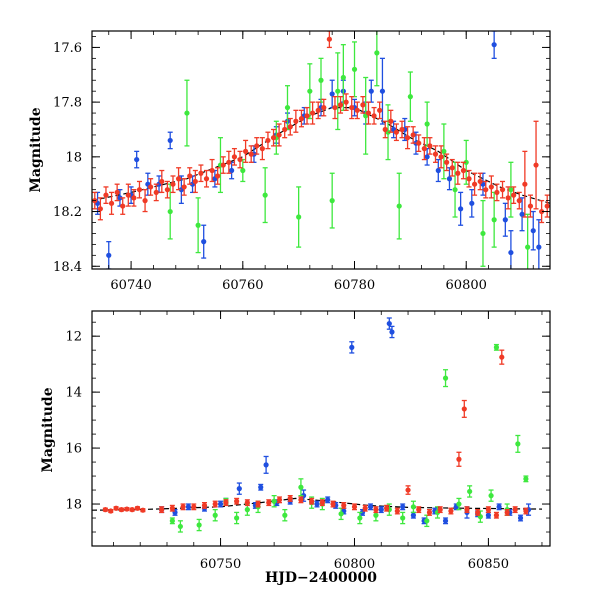 The width and height of the screenshot is (600, 600). What do you see at coordinates (242, 285) in the screenshot?
I see `x-tick-label: 60760` at bounding box center [242, 285].